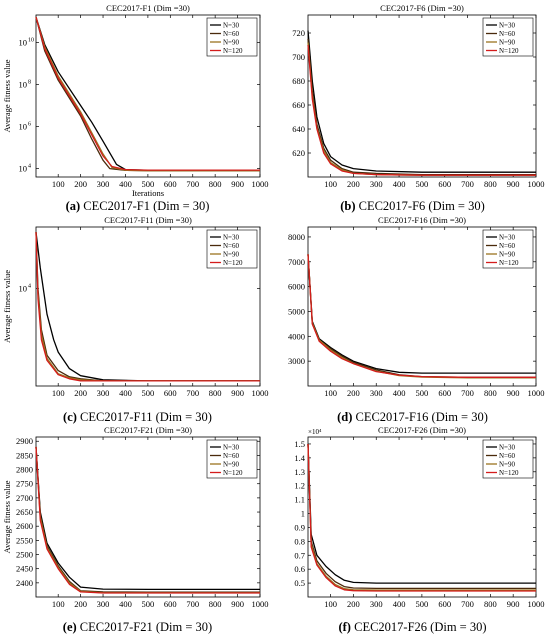 The height and width of the screenshot is (640, 550). What do you see at coordinates (298, 153) in the screenshot?
I see `y-tick-label: 620` at bounding box center [298, 153].